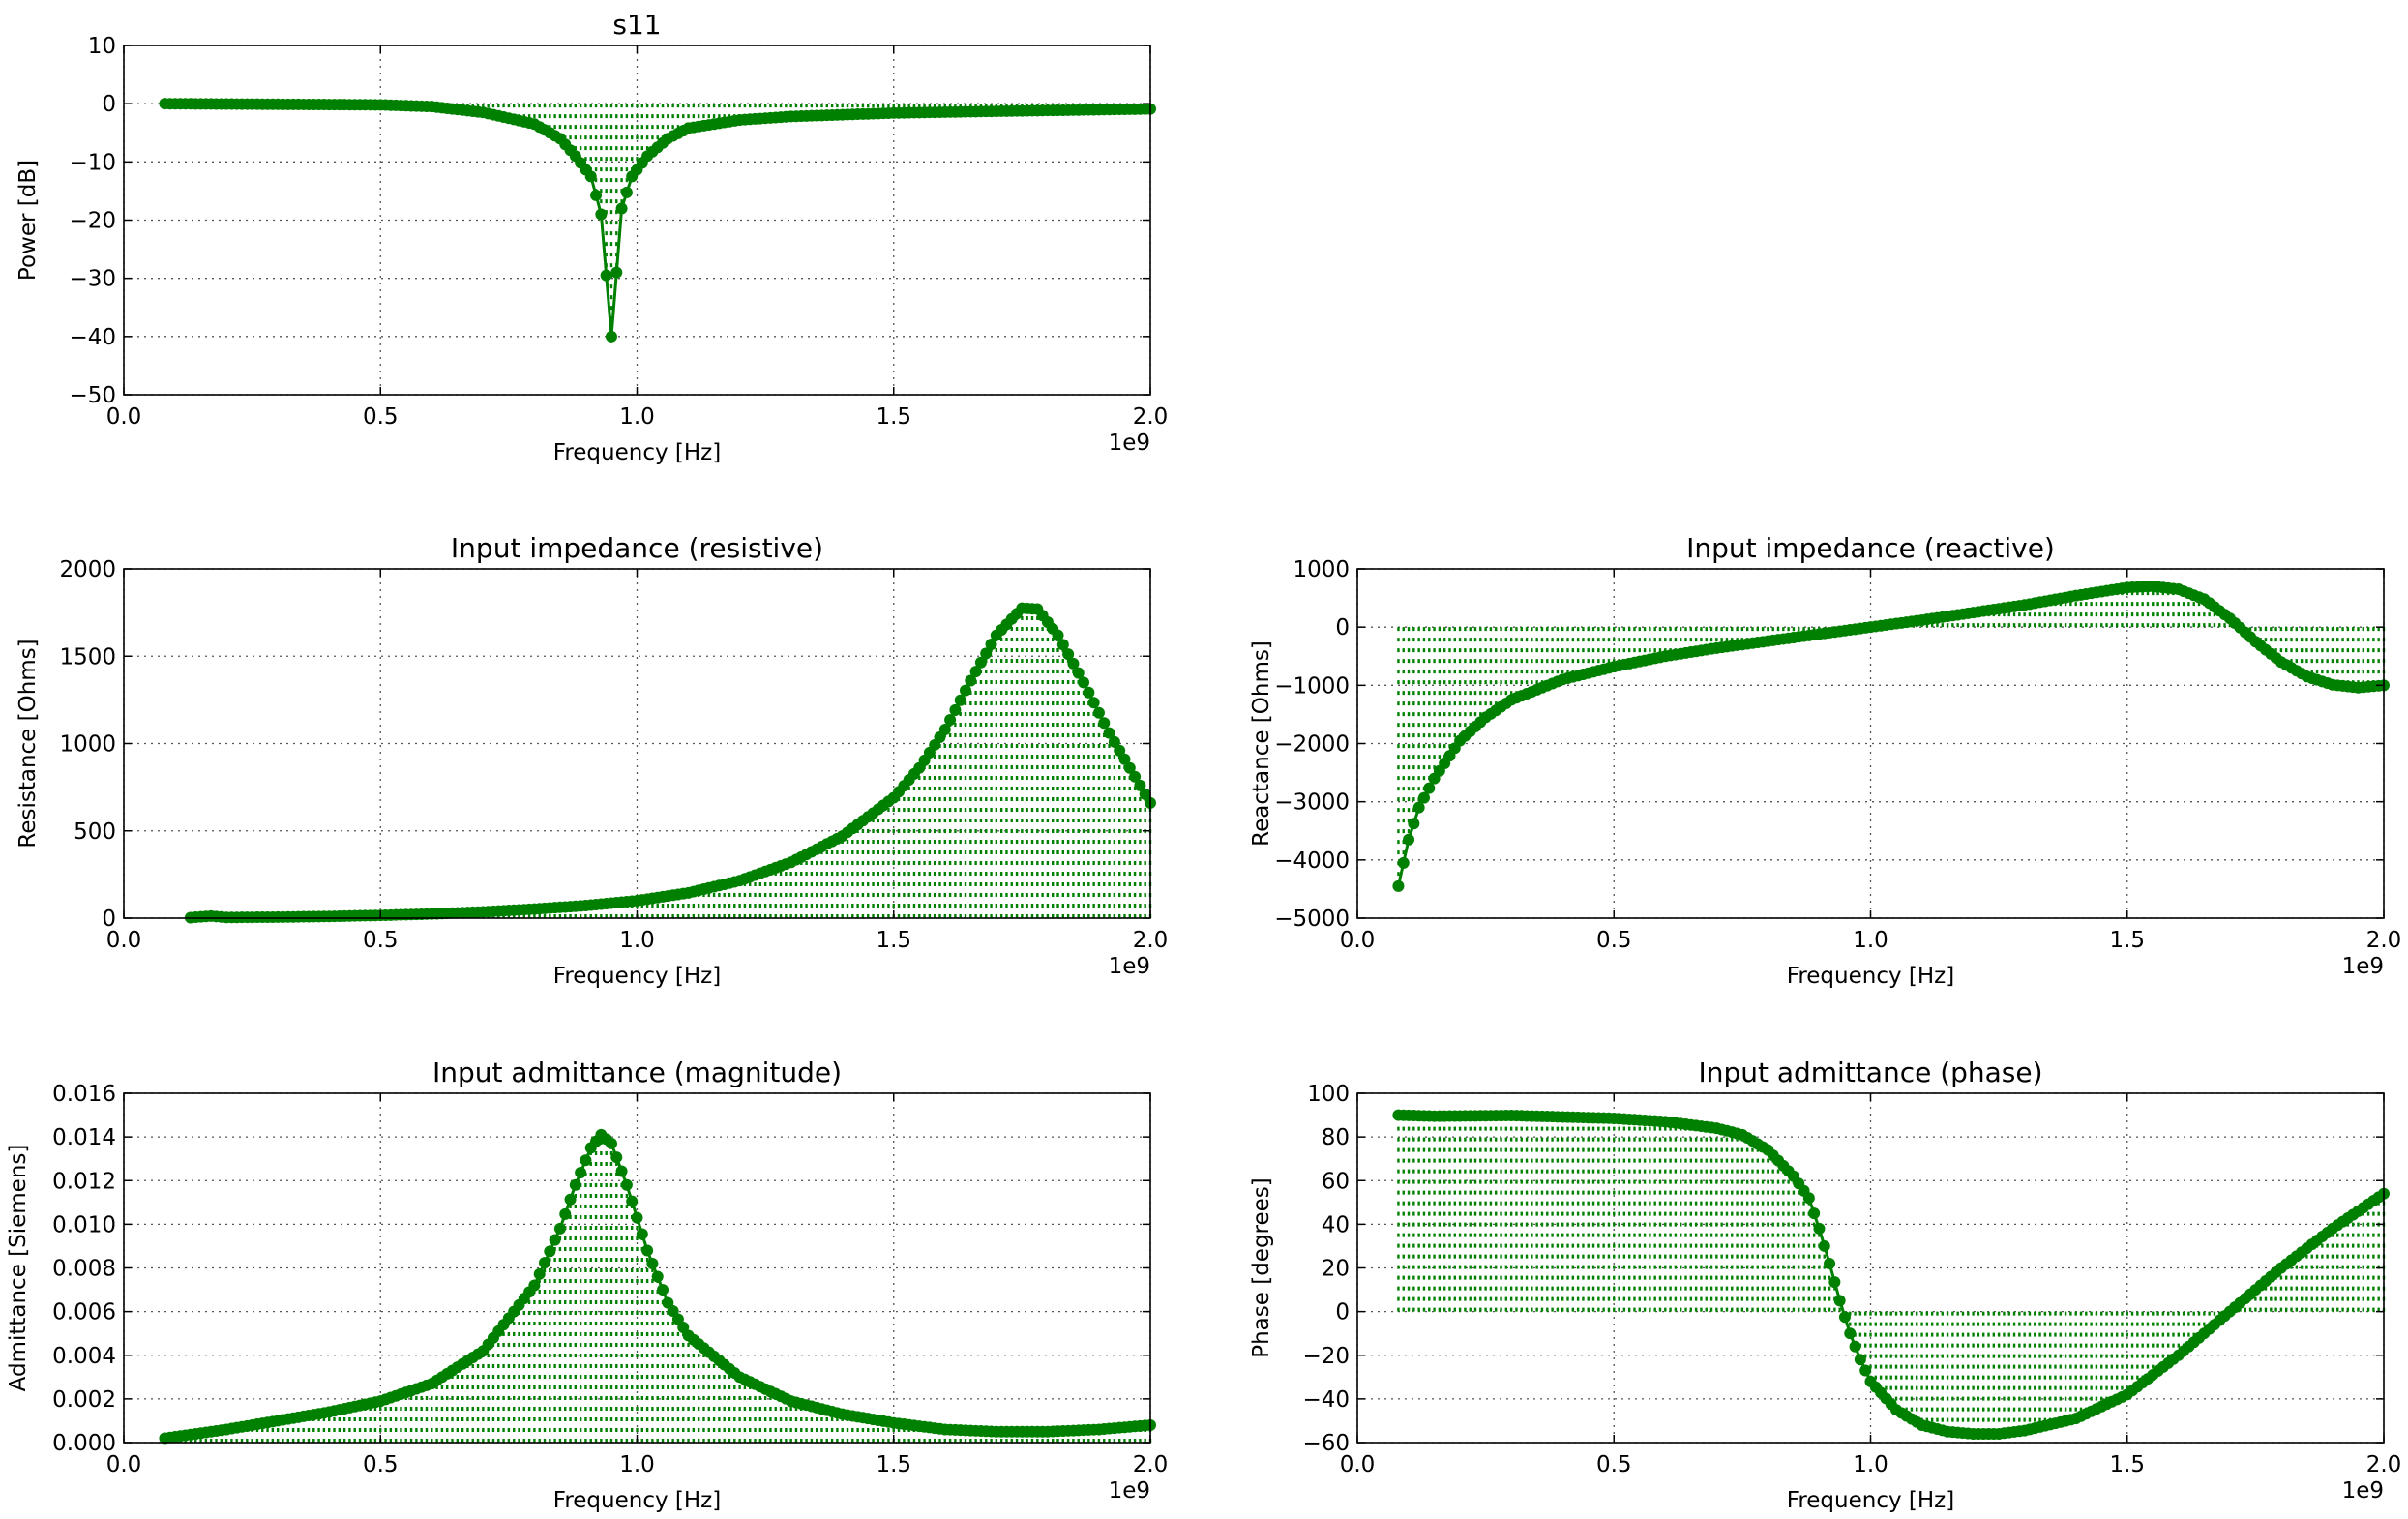 This screenshot has height=1519, width=2408. Describe the element at coordinates (1336, 1137) in the screenshot. I see `y-tick-label: 80` at that location.